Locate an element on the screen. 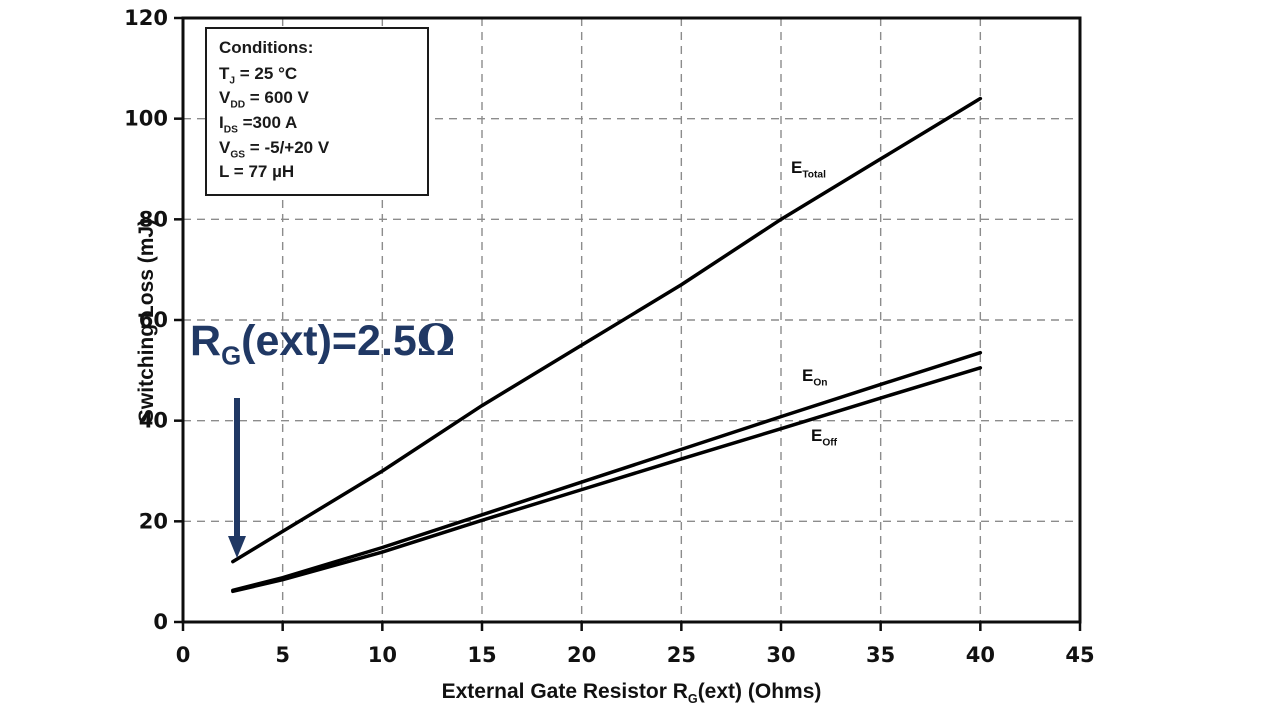 This screenshot has width=1280, height=722. y-tick-label: 0 is located at coordinates (160, 622).